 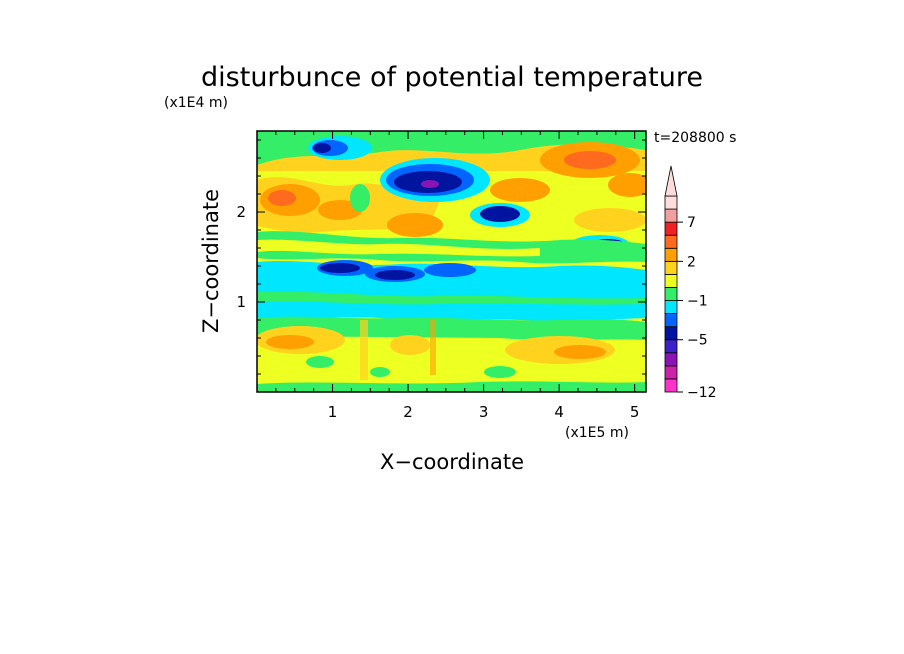 I want to click on x-unit-label: (x1E5 m), so click(x=597, y=433).